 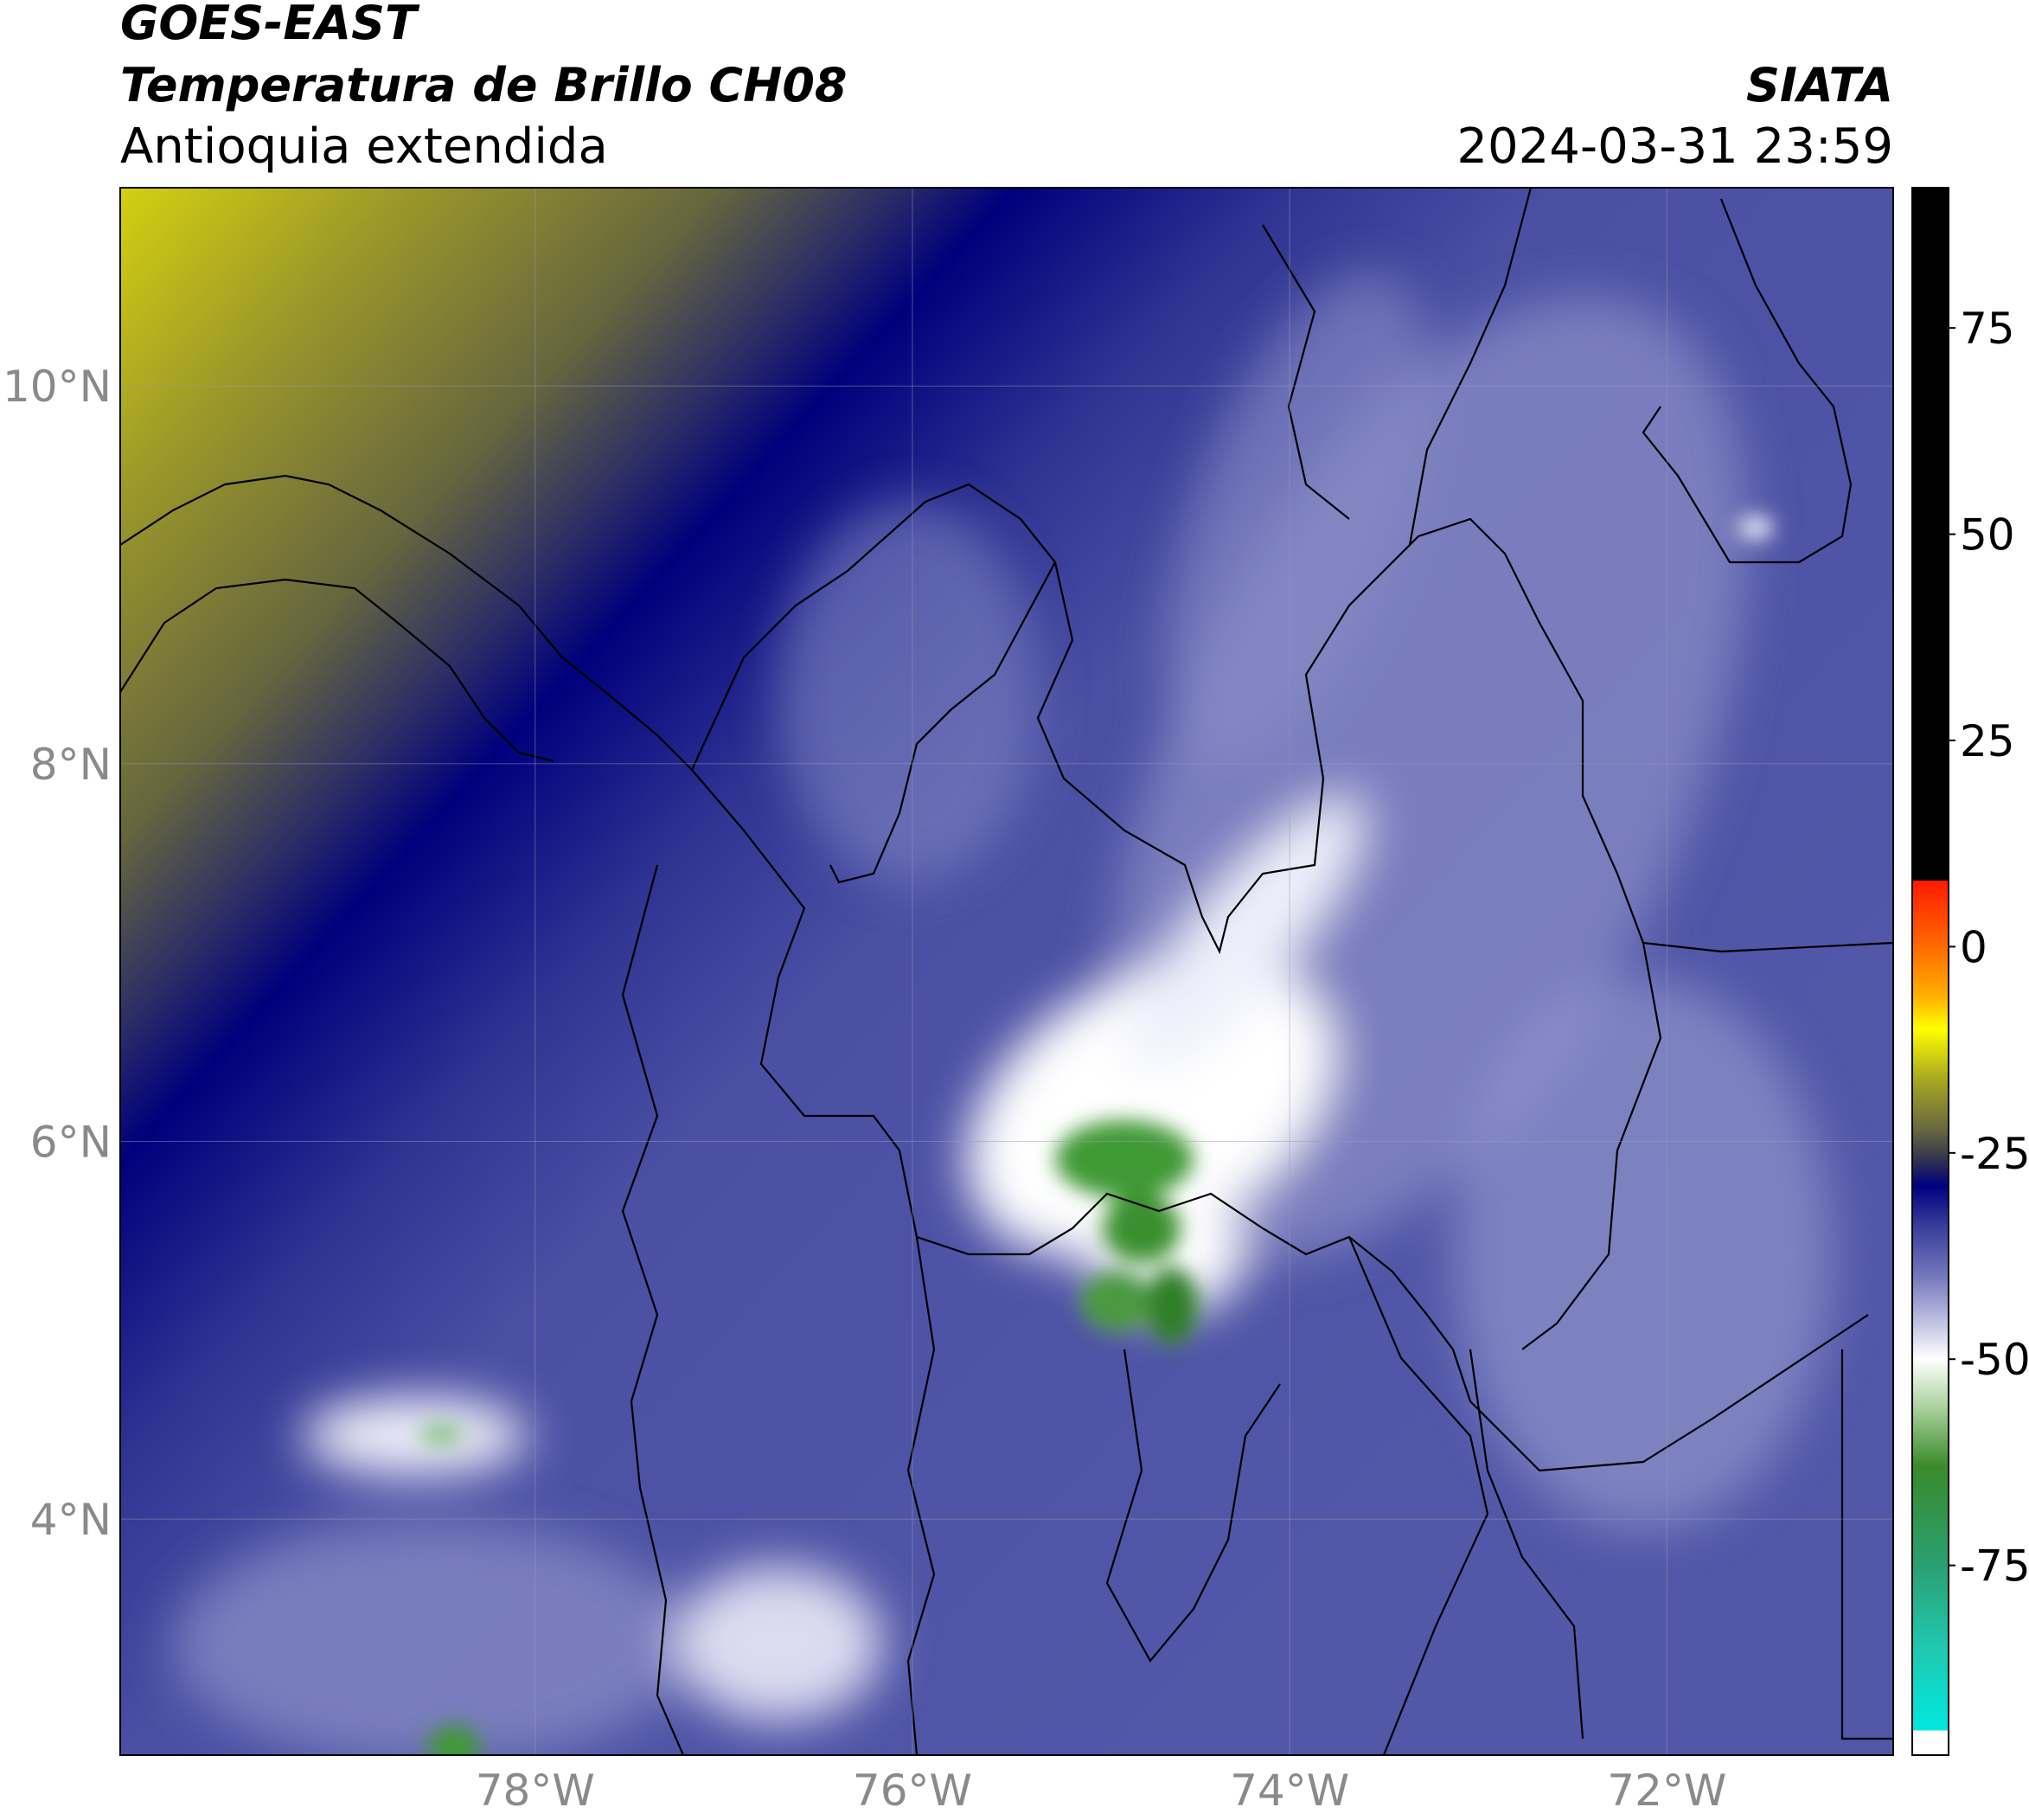 What do you see at coordinates (1973, 947) in the screenshot?
I see `colorbar-tick-label: 0` at bounding box center [1973, 947].